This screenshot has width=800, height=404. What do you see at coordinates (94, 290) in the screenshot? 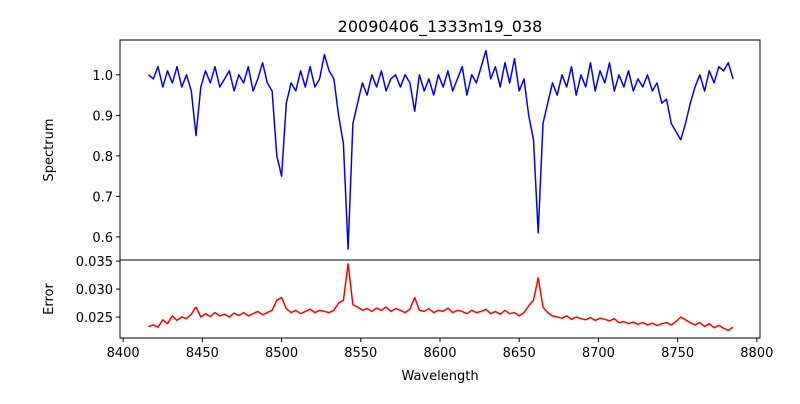
I see `error-ytick-label: 0.030` at bounding box center [94, 290].